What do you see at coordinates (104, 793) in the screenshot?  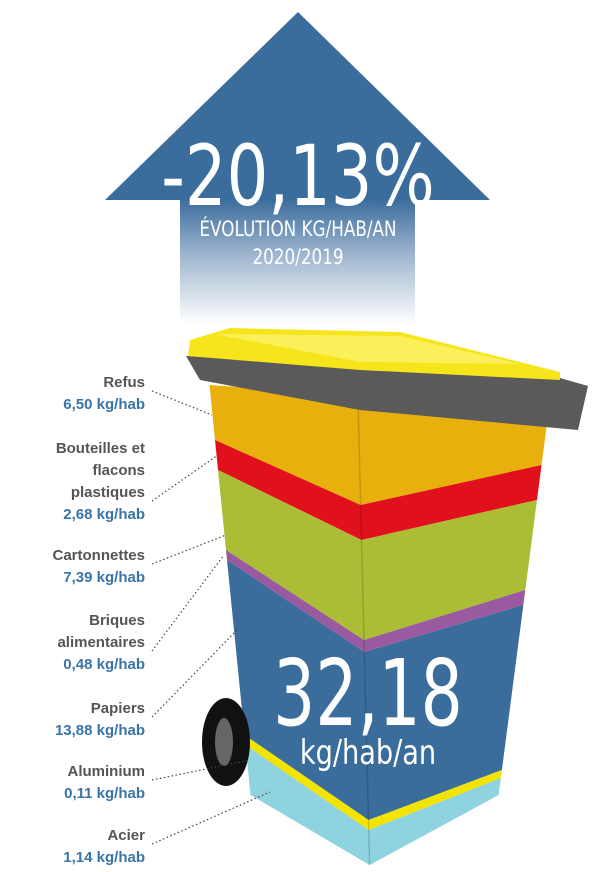 I see `item-value: 0,11 kg/hab` at bounding box center [104, 793].